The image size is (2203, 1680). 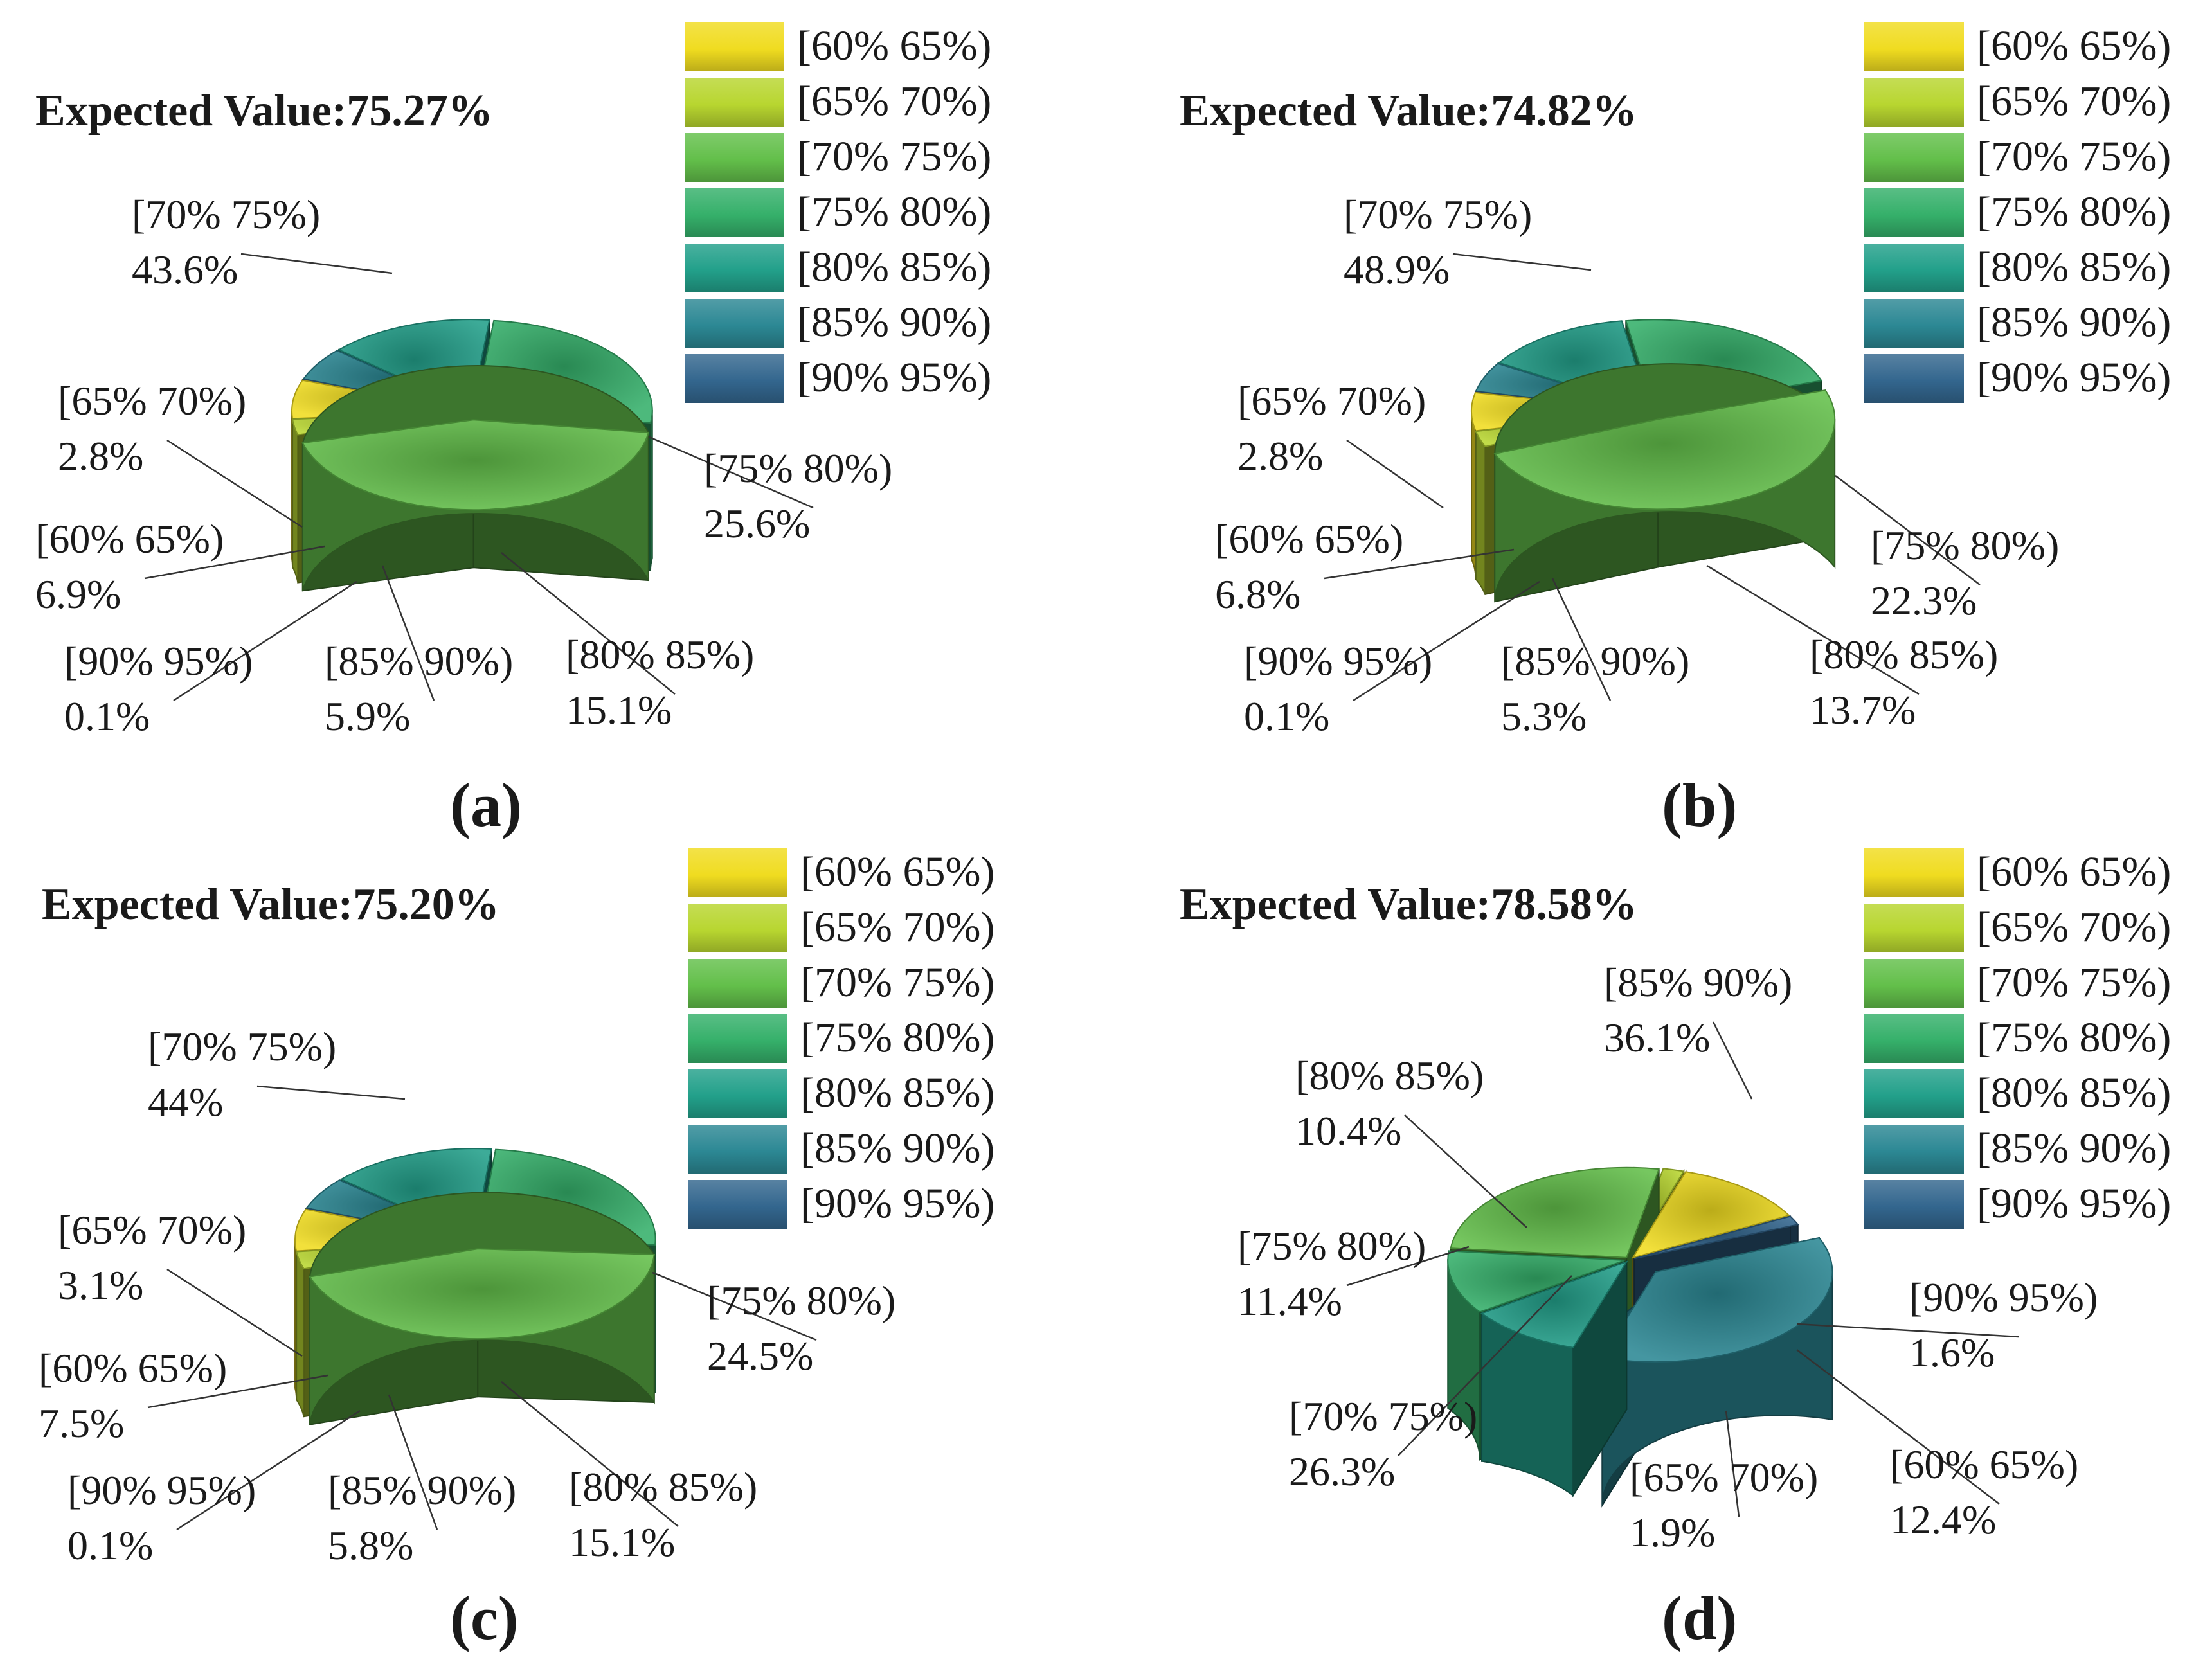 What do you see at coordinates (1699, 805) in the screenshot?
I see `panel-label: (b)` at bounding box center [1699, 805].